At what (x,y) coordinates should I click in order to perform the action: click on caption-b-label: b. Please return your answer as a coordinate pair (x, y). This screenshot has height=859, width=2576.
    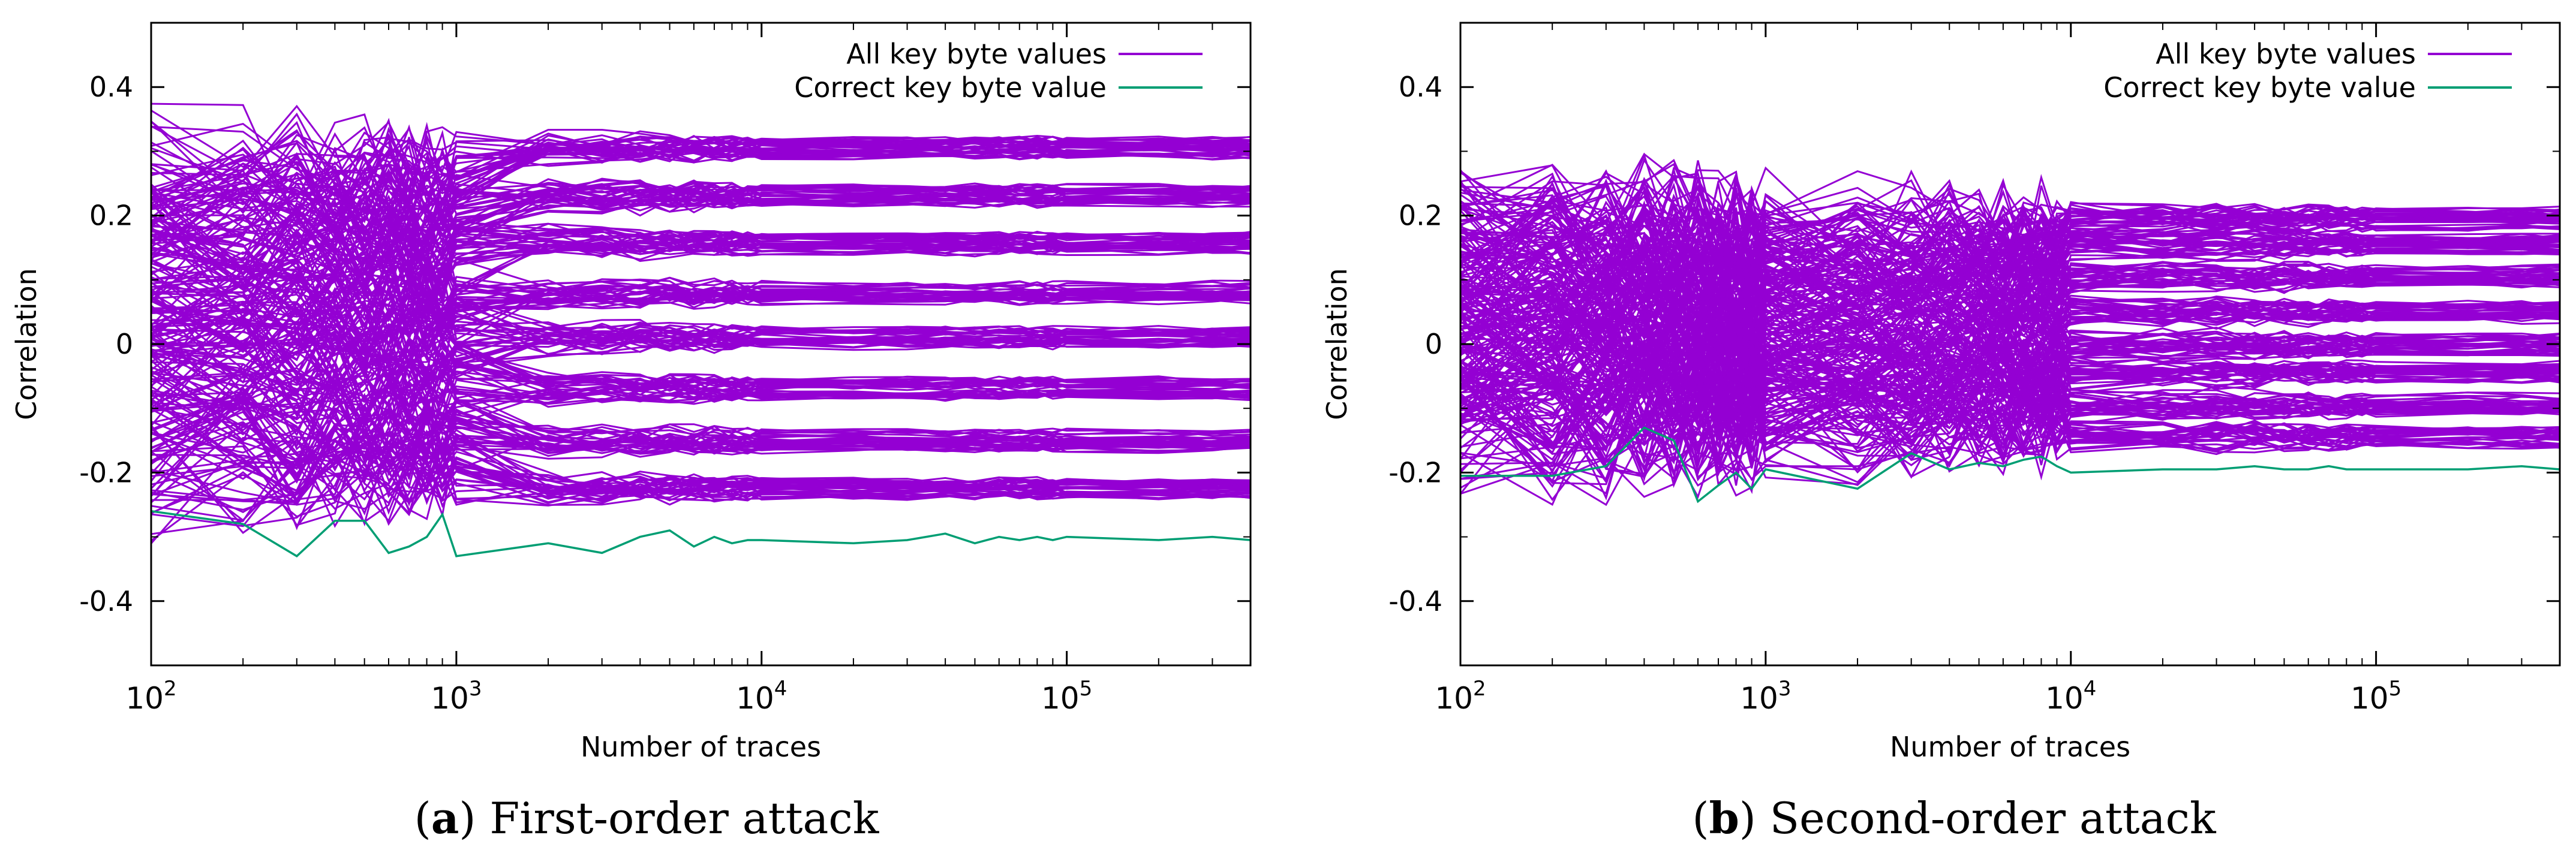
    Looking at the image, I should click on (1724, 817).